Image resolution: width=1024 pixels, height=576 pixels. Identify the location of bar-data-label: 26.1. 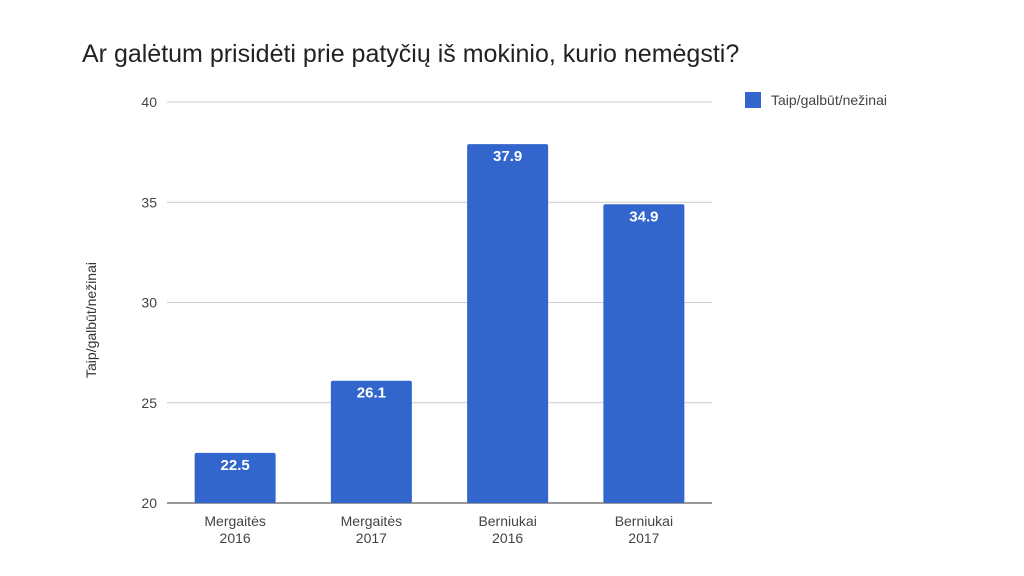
(371, 393).